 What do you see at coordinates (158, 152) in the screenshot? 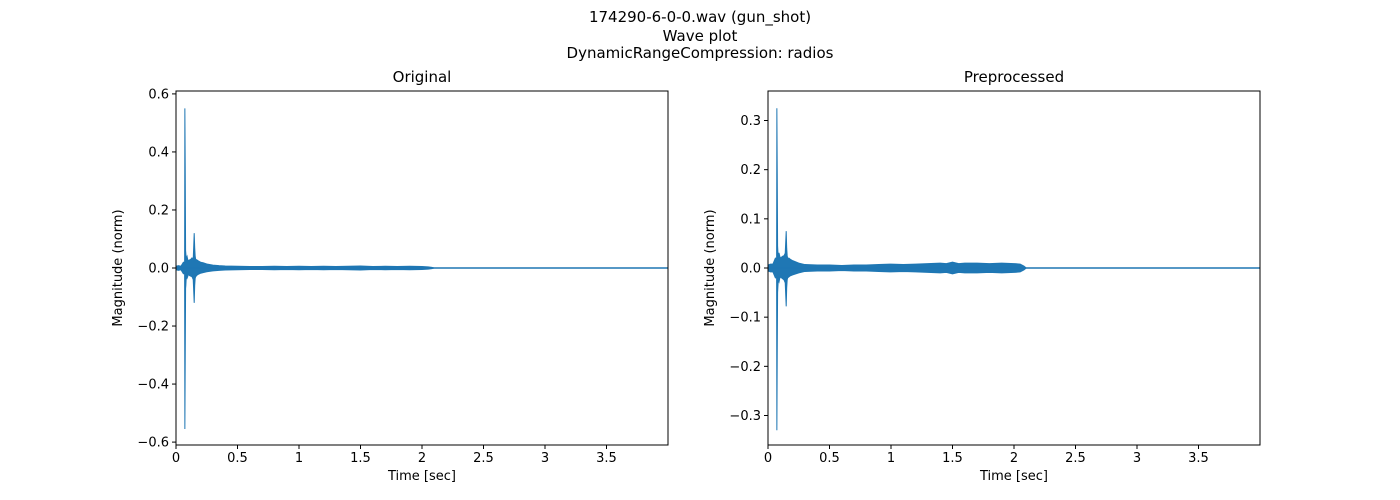
I see `y-tick-label: 0.4` at bounding box center [158, 152].